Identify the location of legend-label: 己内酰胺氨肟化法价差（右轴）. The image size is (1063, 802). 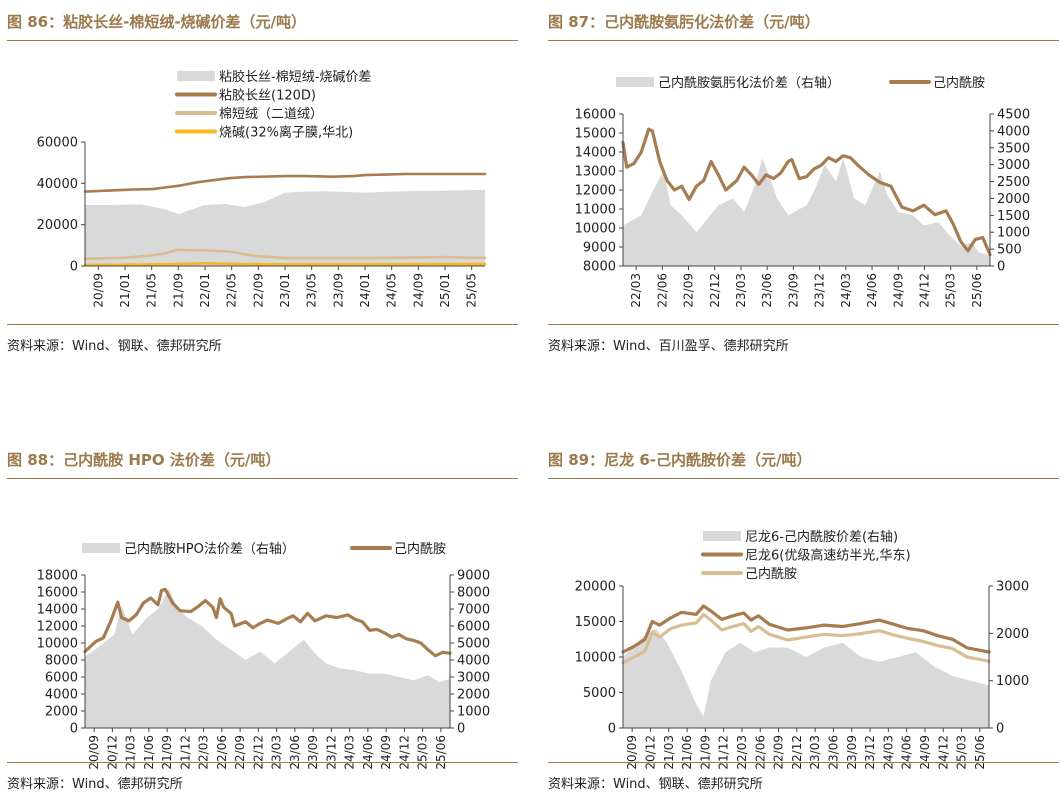
(749, 83).